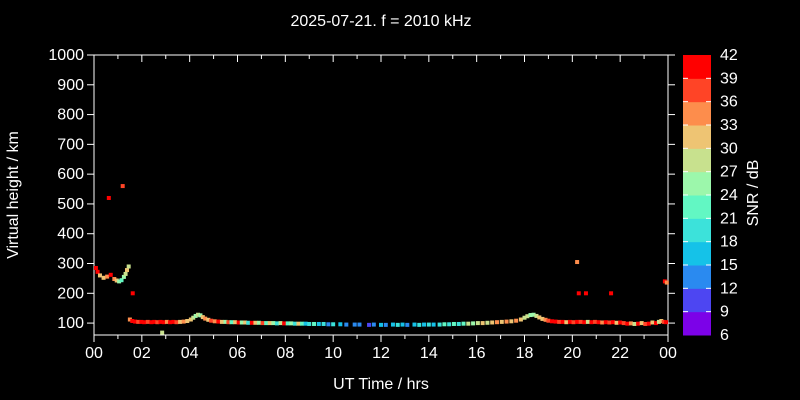 The width and height of the screenshot is (800, 400). Describe the element at coordinates (13, 195) in the screenshot. I see `y-axis-label: Virtual height / km` at that location.